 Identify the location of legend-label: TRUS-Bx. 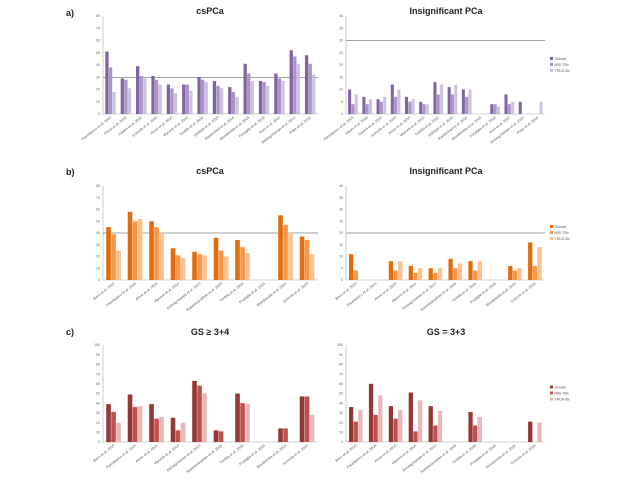
(562, 239).